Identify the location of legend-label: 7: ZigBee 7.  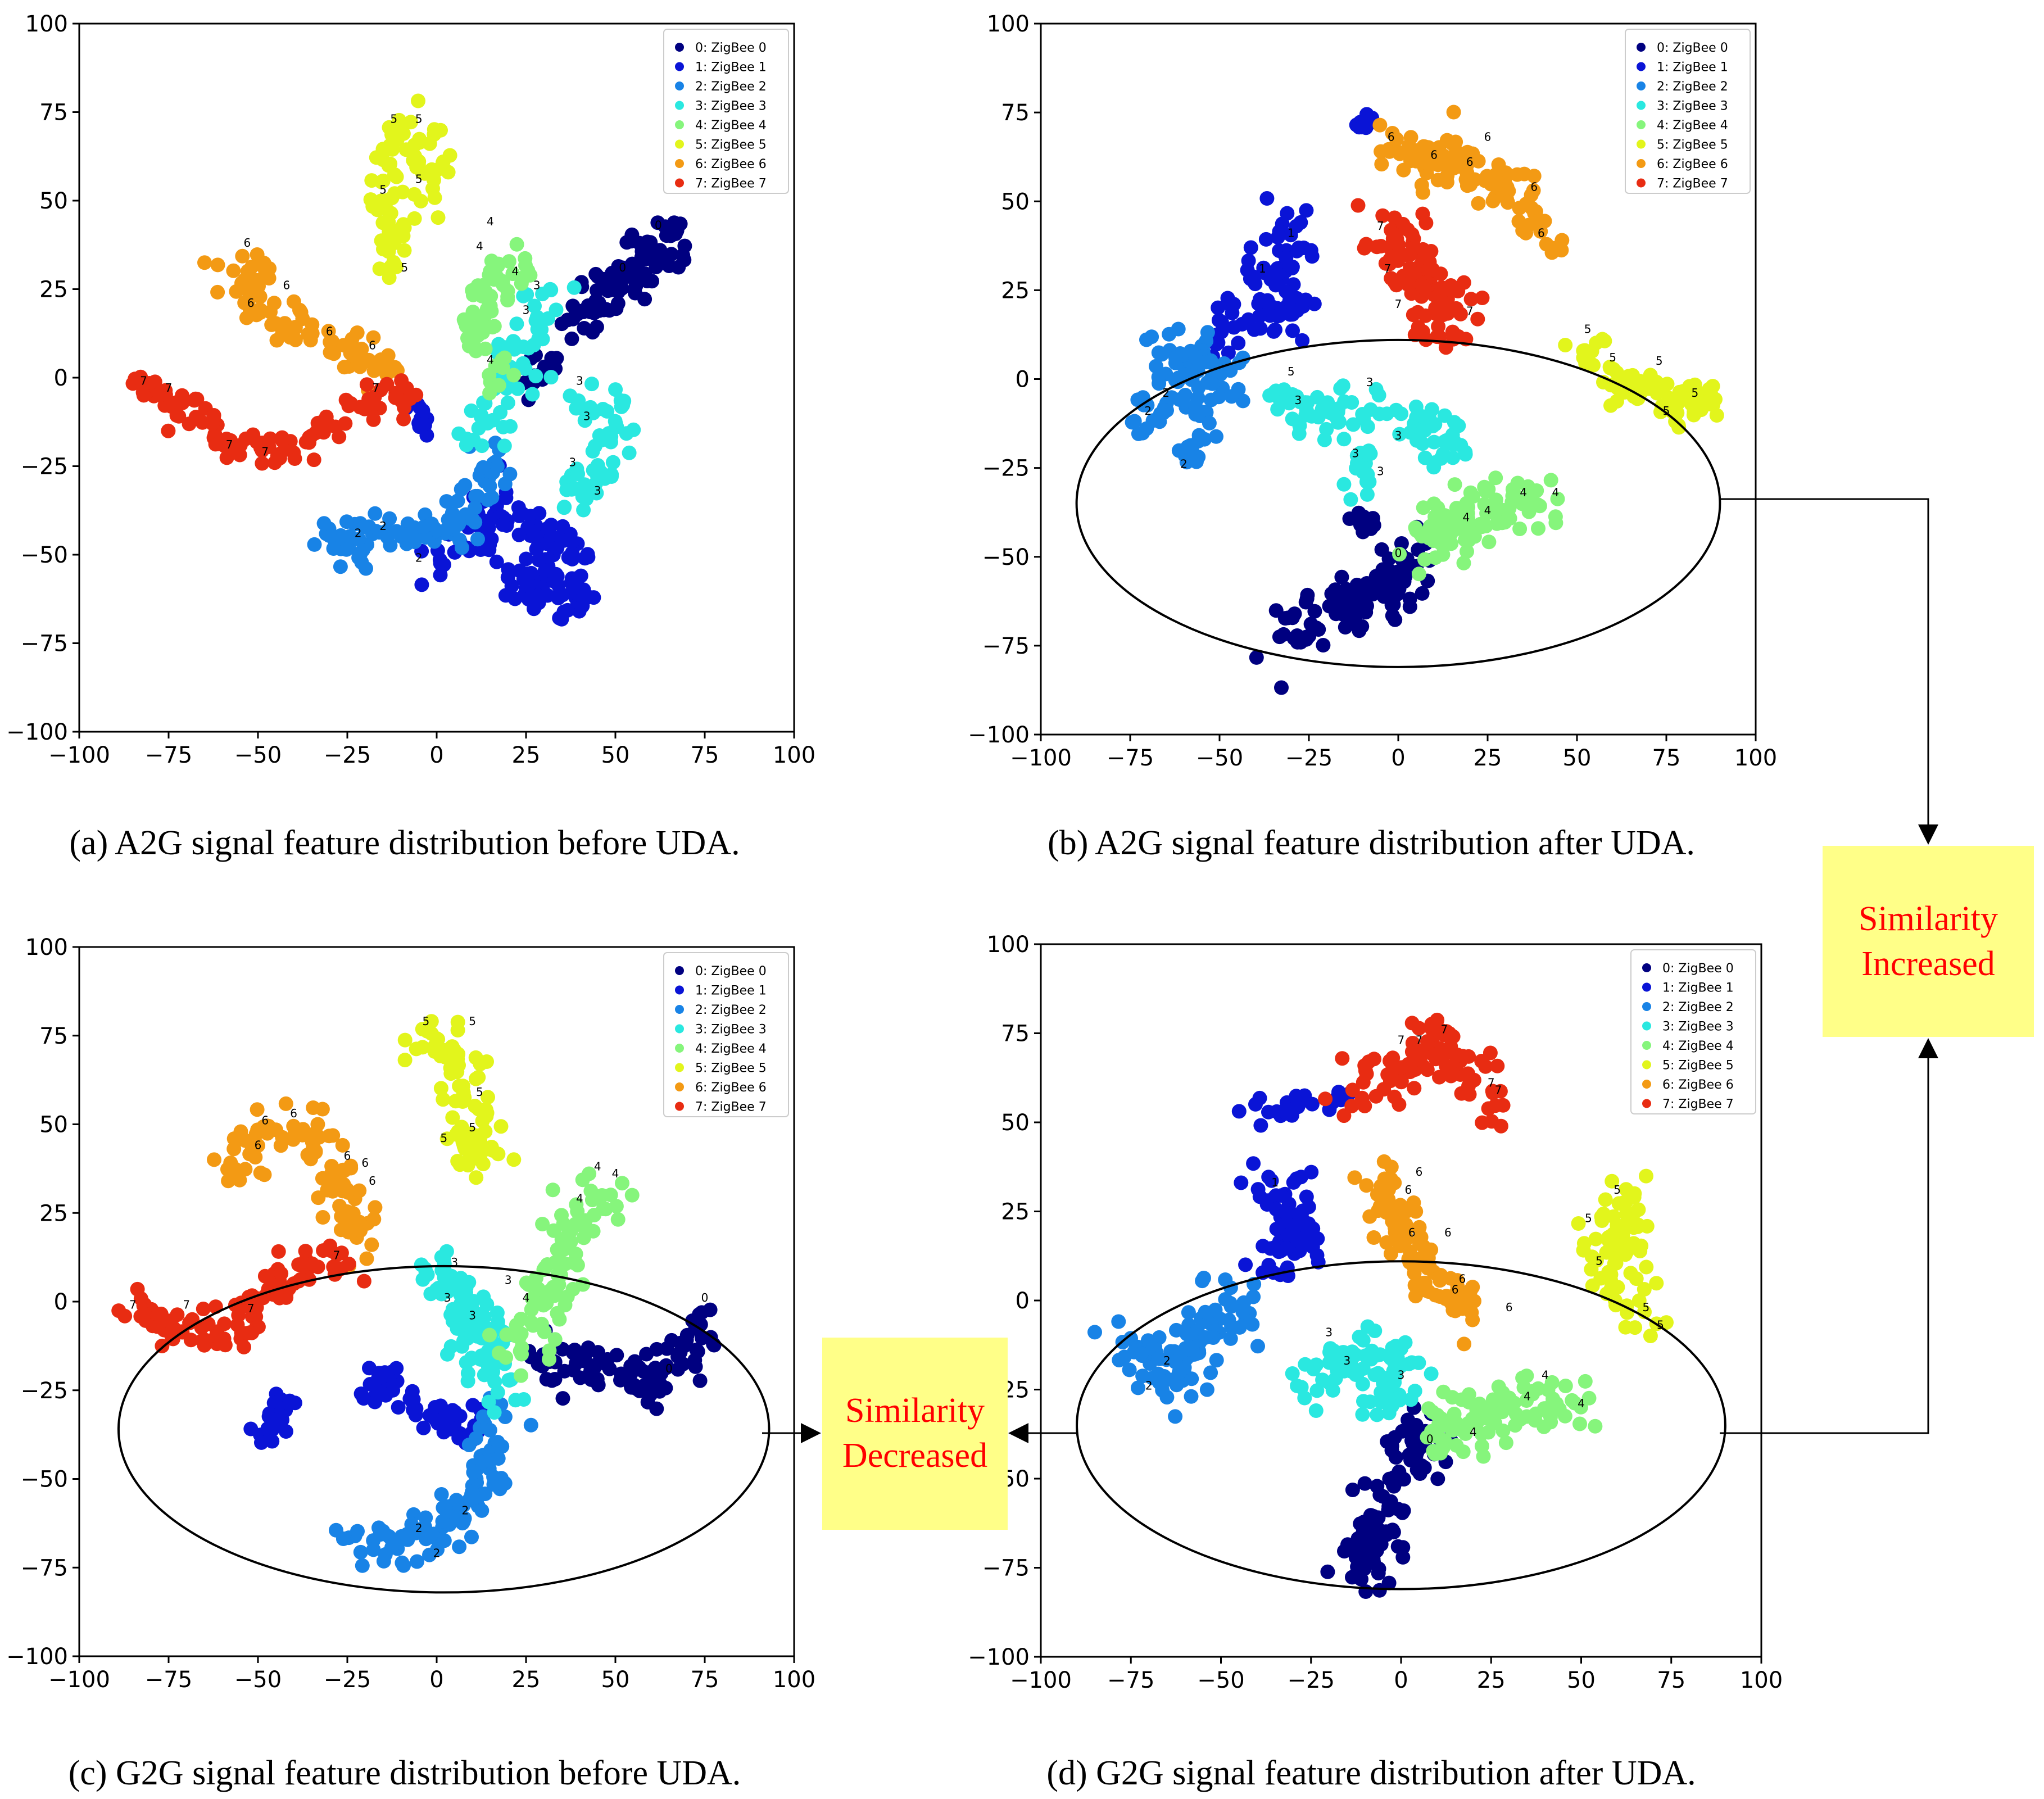
(731, 184).